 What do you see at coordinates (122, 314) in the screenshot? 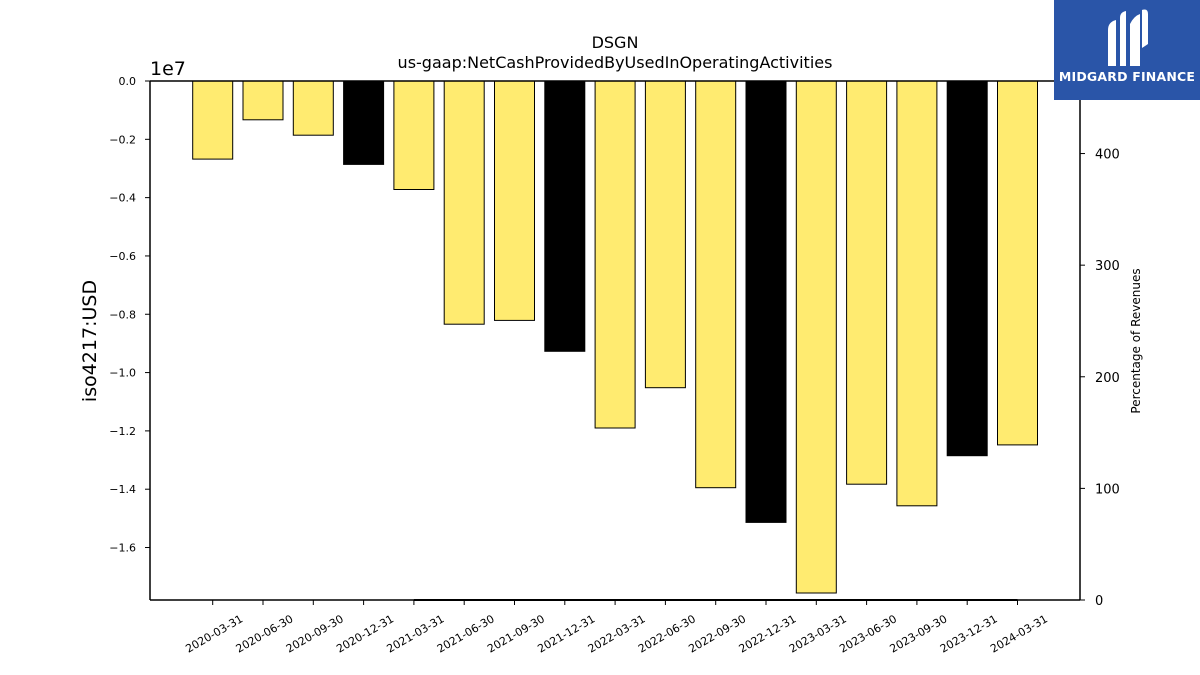
I see `y-tick-label: −0.8` at bounding box center [122, 314].